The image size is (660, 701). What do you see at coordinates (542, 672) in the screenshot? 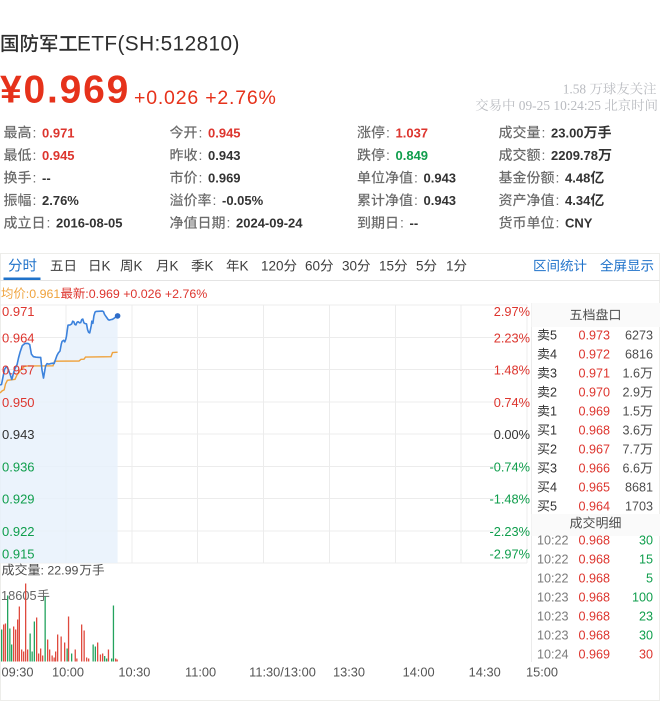
I see `svg-text: 15:00` at bounding box center [542, 672].